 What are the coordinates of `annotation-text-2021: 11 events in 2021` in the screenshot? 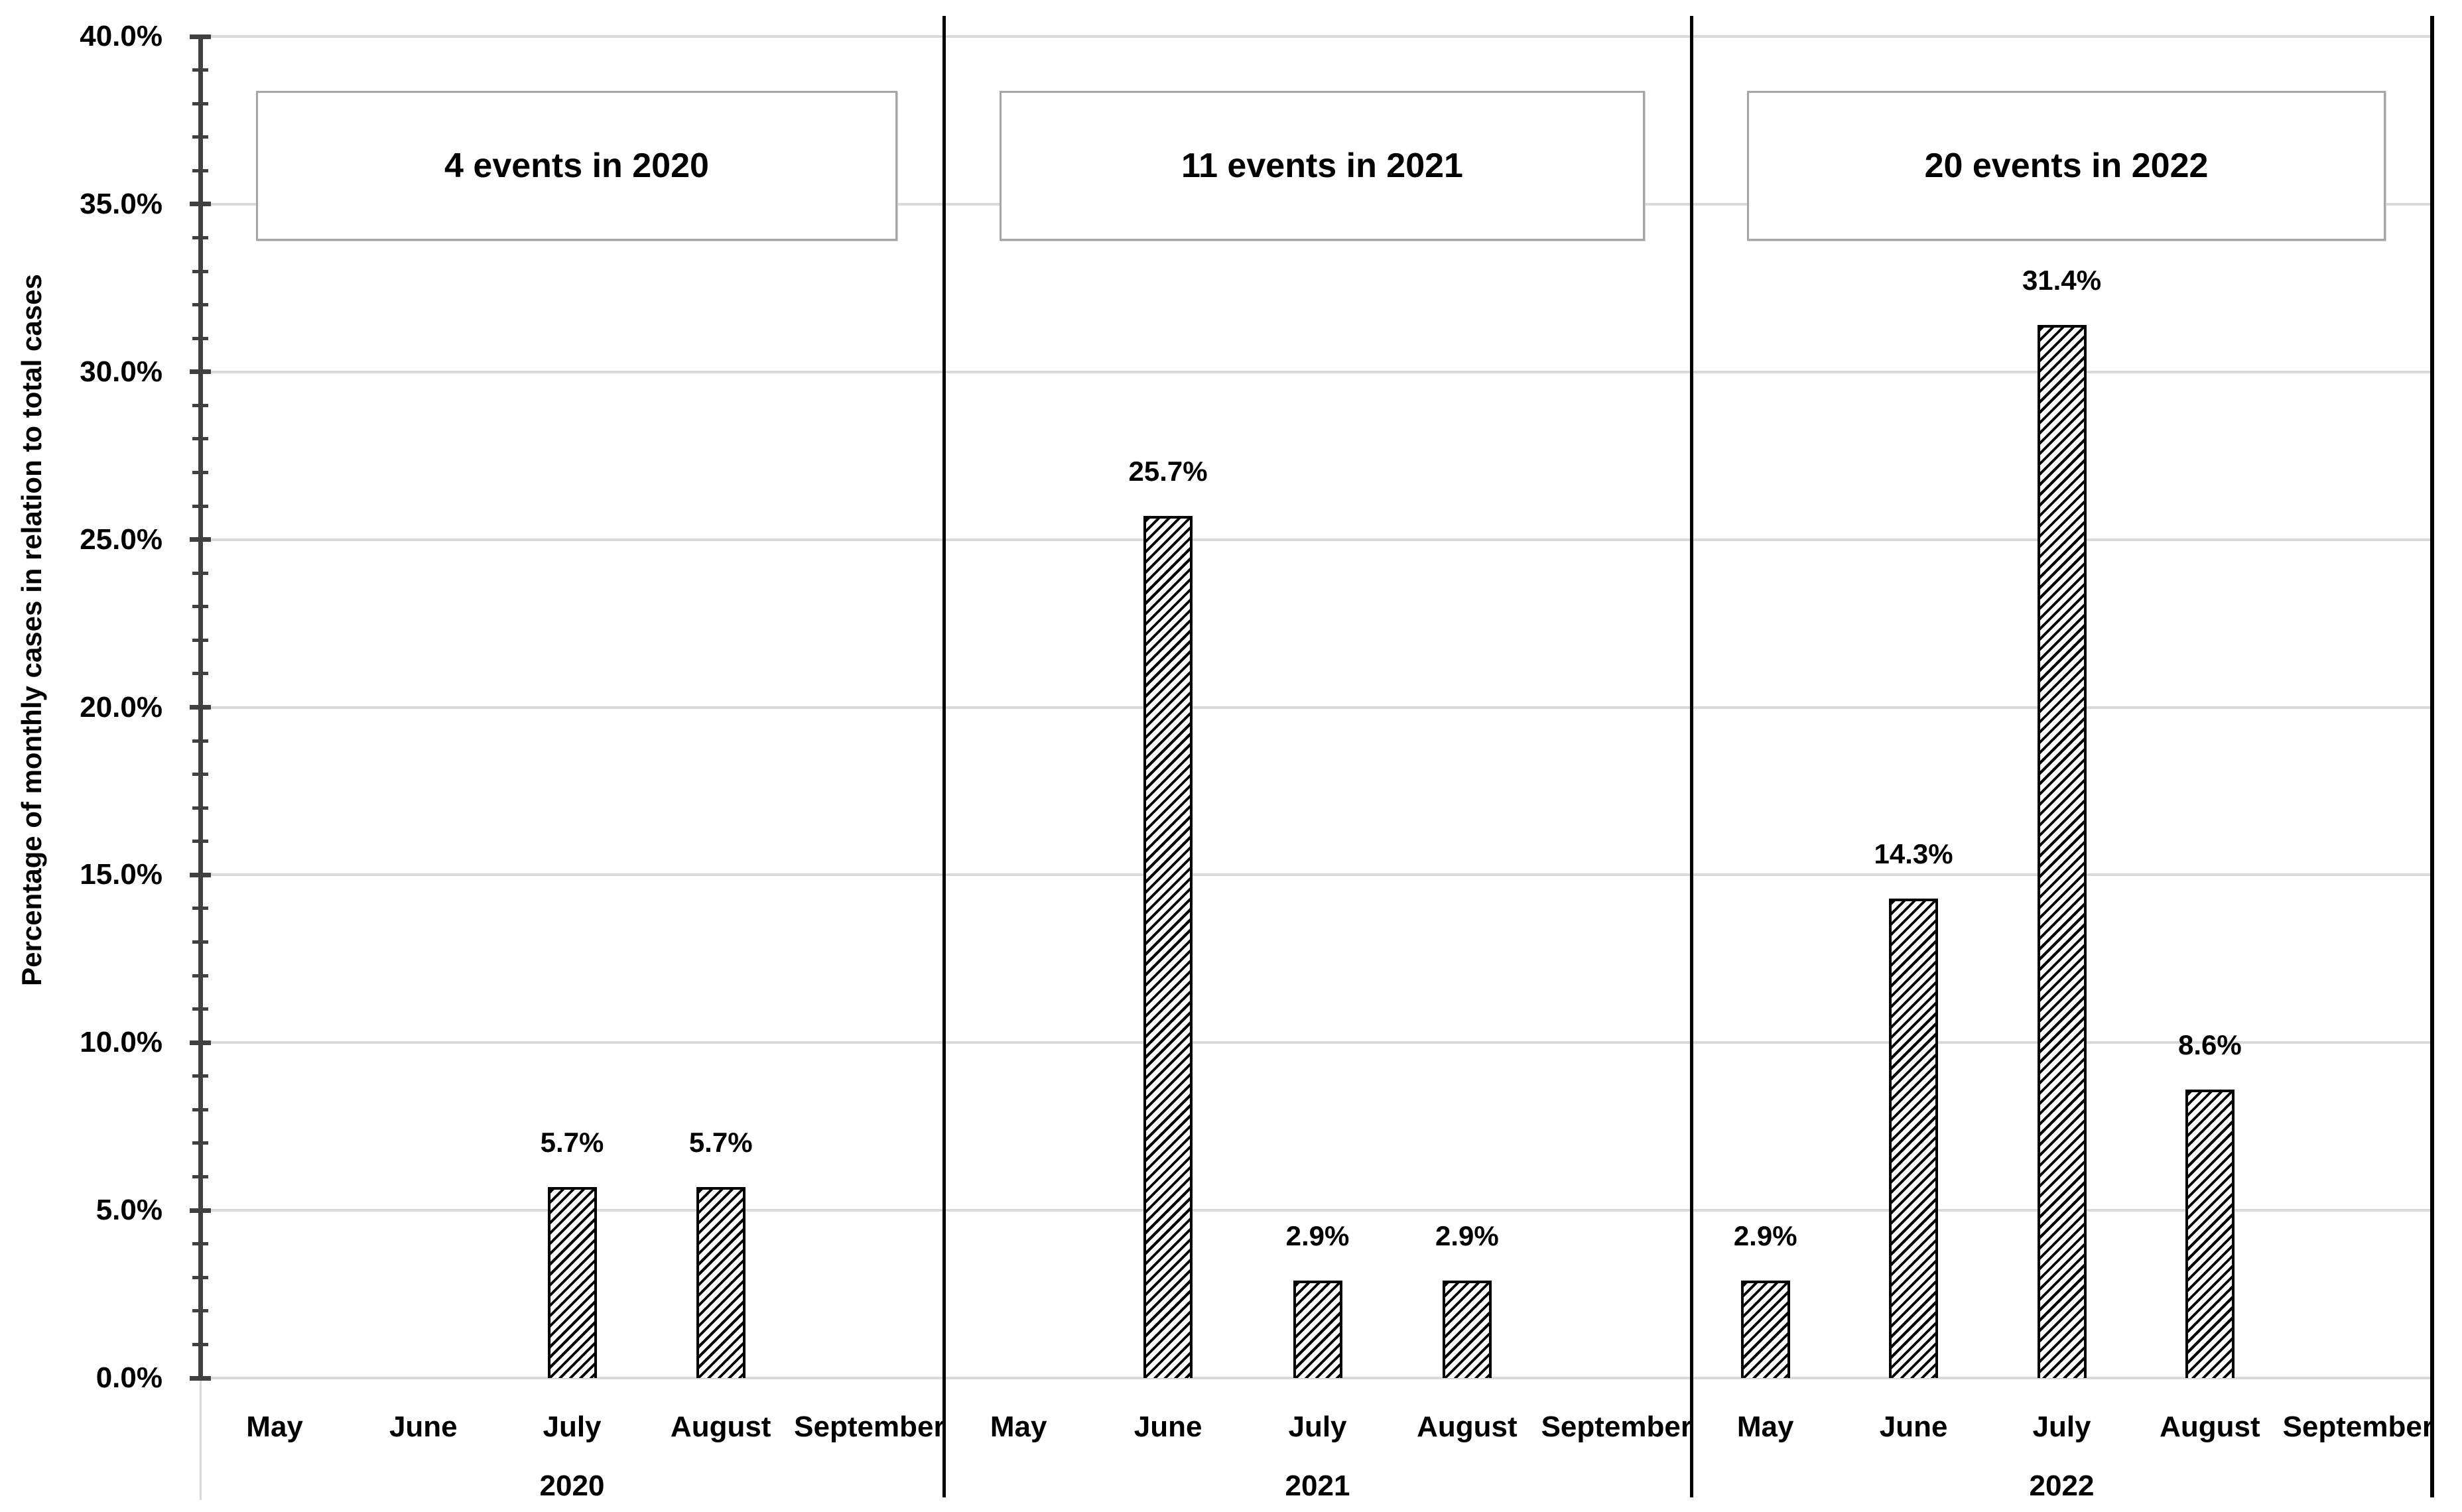 It's located at (1322, 166).